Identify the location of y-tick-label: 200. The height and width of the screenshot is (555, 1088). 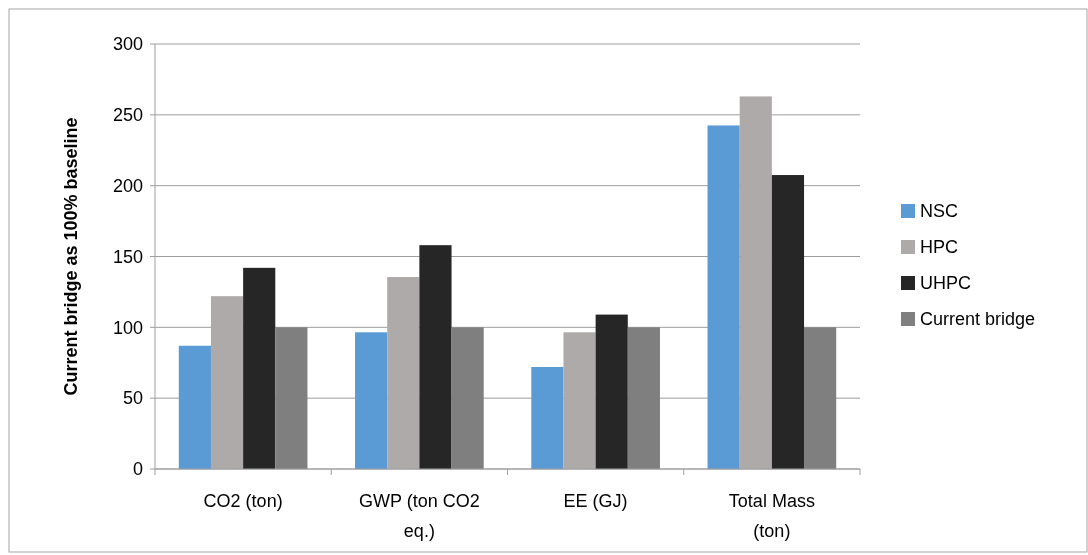
(127, 185).